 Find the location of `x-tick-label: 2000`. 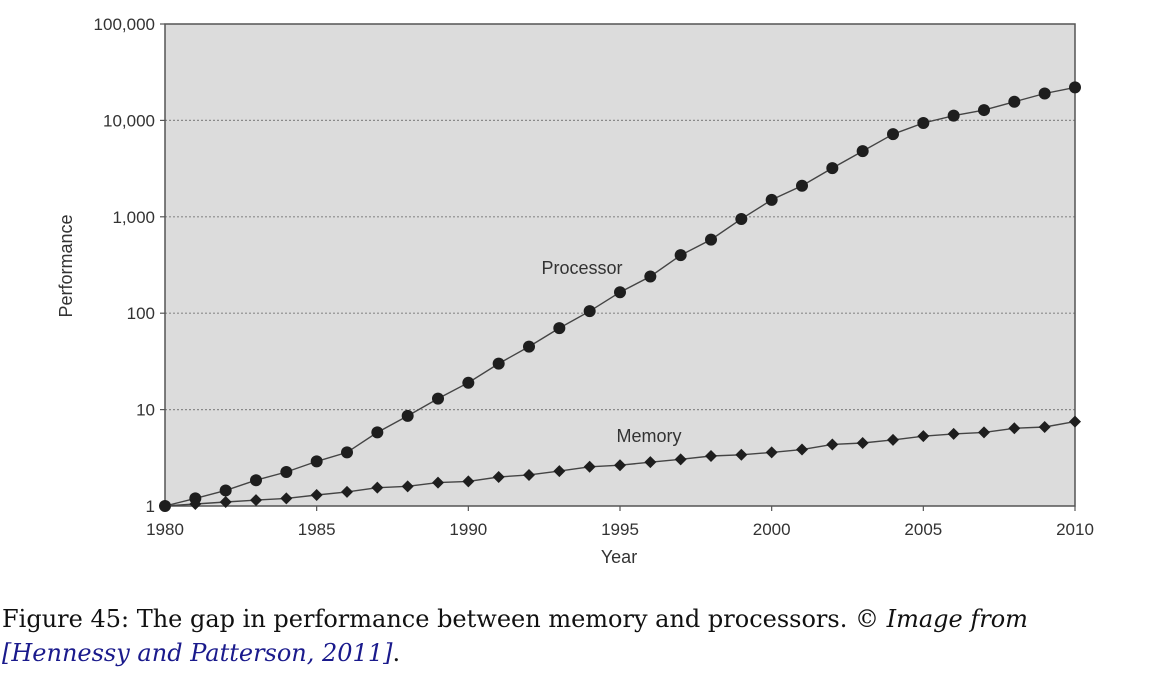

x-tick-label: 2000 is located at coordinates (772, 529).